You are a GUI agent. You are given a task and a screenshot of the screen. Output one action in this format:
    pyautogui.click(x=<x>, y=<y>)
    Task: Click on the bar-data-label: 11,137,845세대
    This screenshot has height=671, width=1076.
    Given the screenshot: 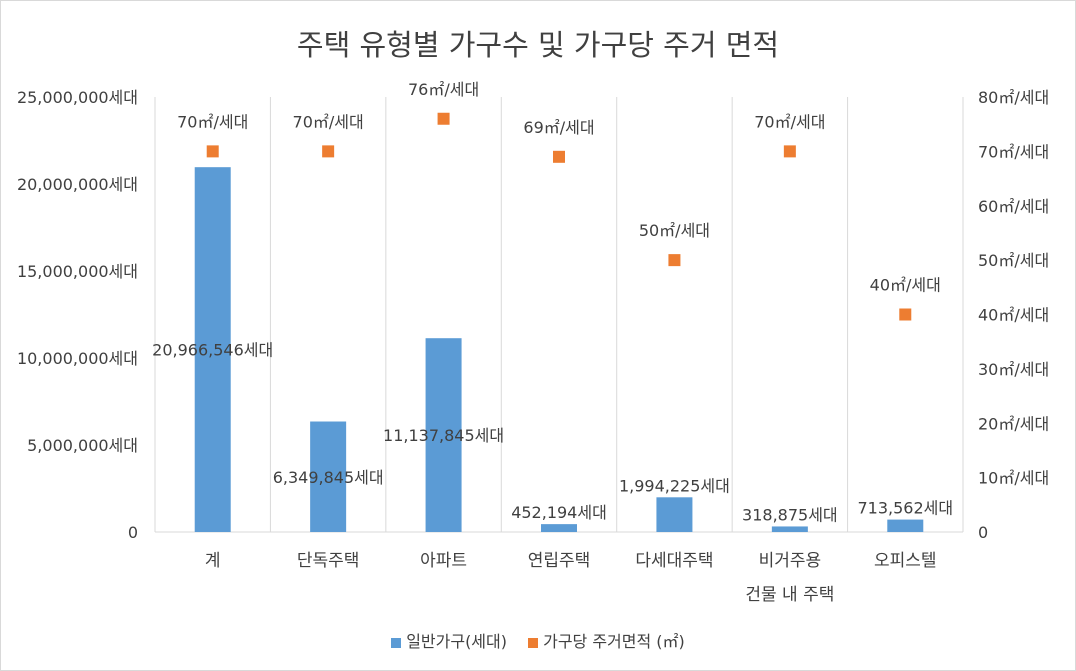 What is the action you would take?
    pyautogui.click(x=443, y=435)
    